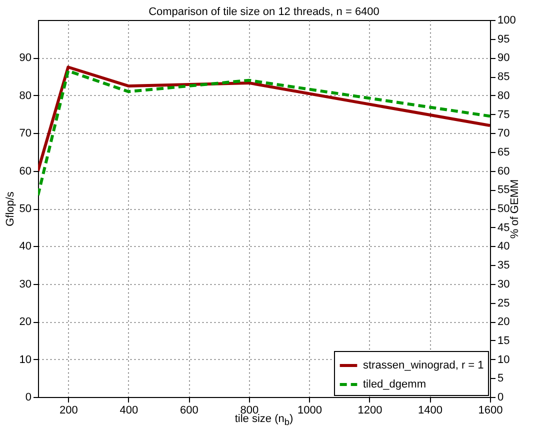 The width and height of the screenshot is (539, 428). I want to click on y-tick-label: 70, so click(25, 134).